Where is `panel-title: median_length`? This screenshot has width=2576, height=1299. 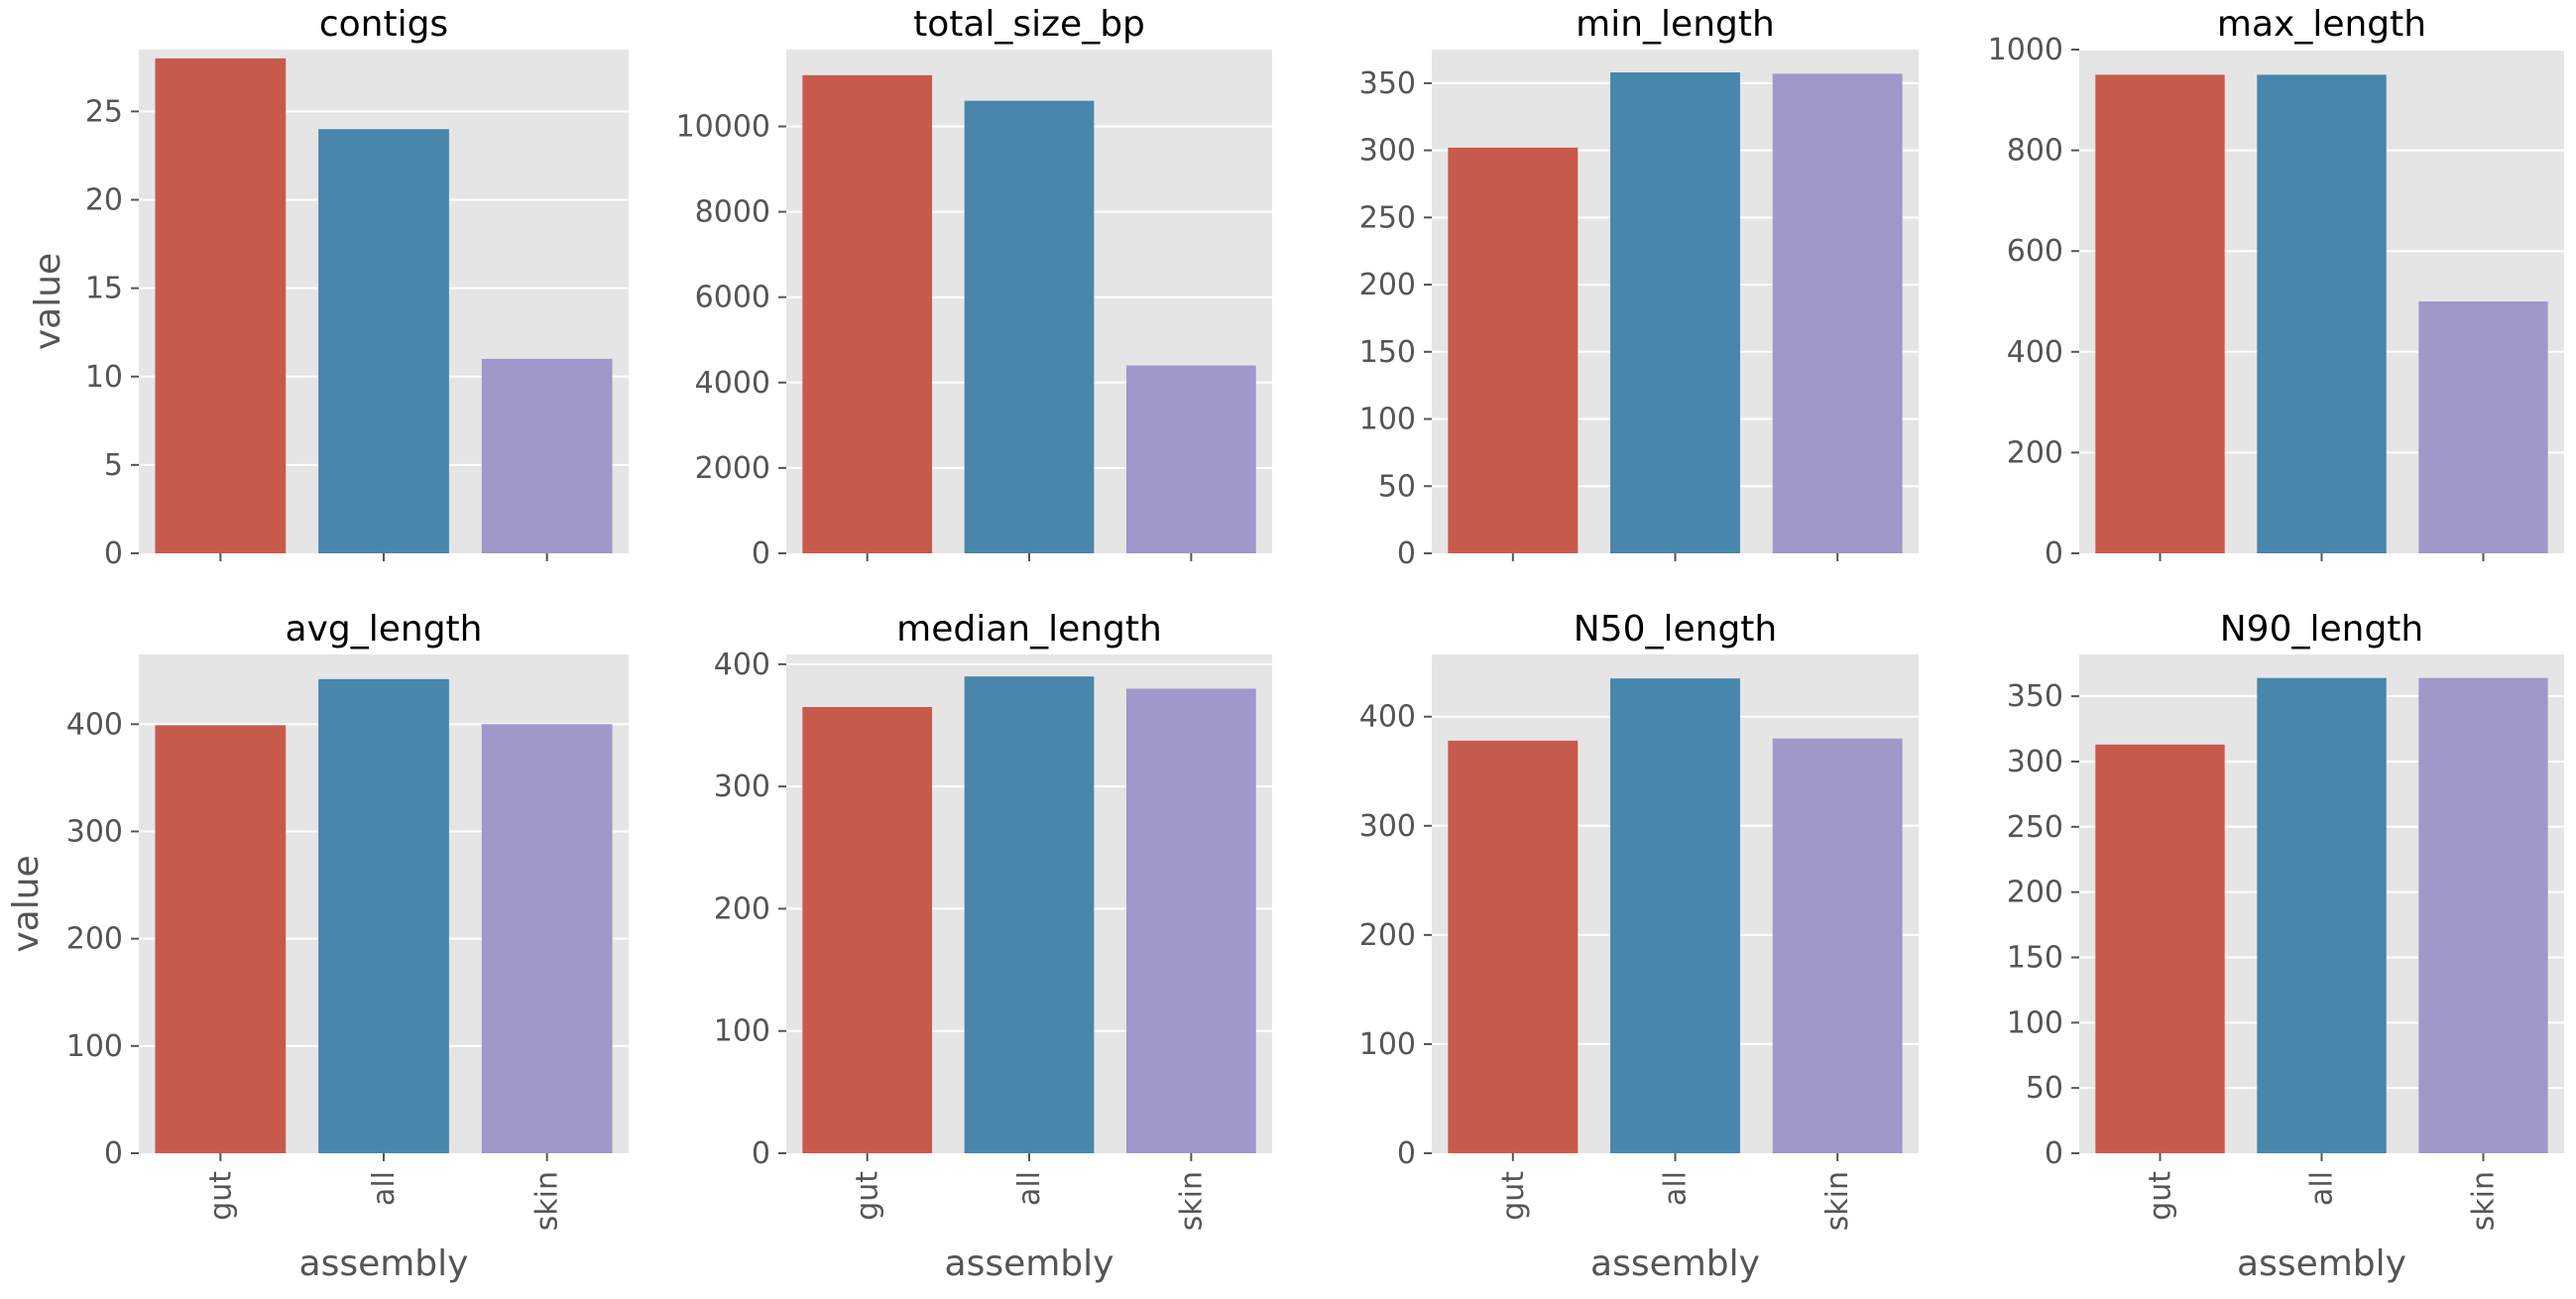 panel-title: median_length is located at coordinates (1029, 629).